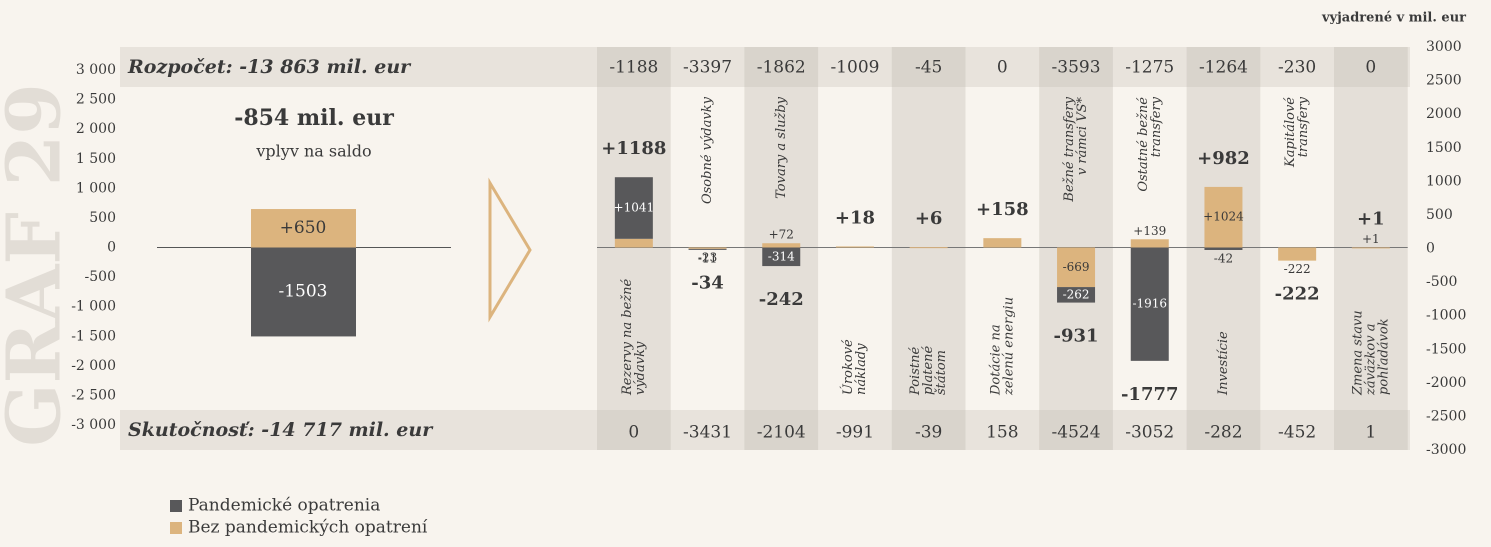 Image resolution: width=1491 pixels, height=547 pixels. I want to click on actual-value: -2104, so click(781, 433).